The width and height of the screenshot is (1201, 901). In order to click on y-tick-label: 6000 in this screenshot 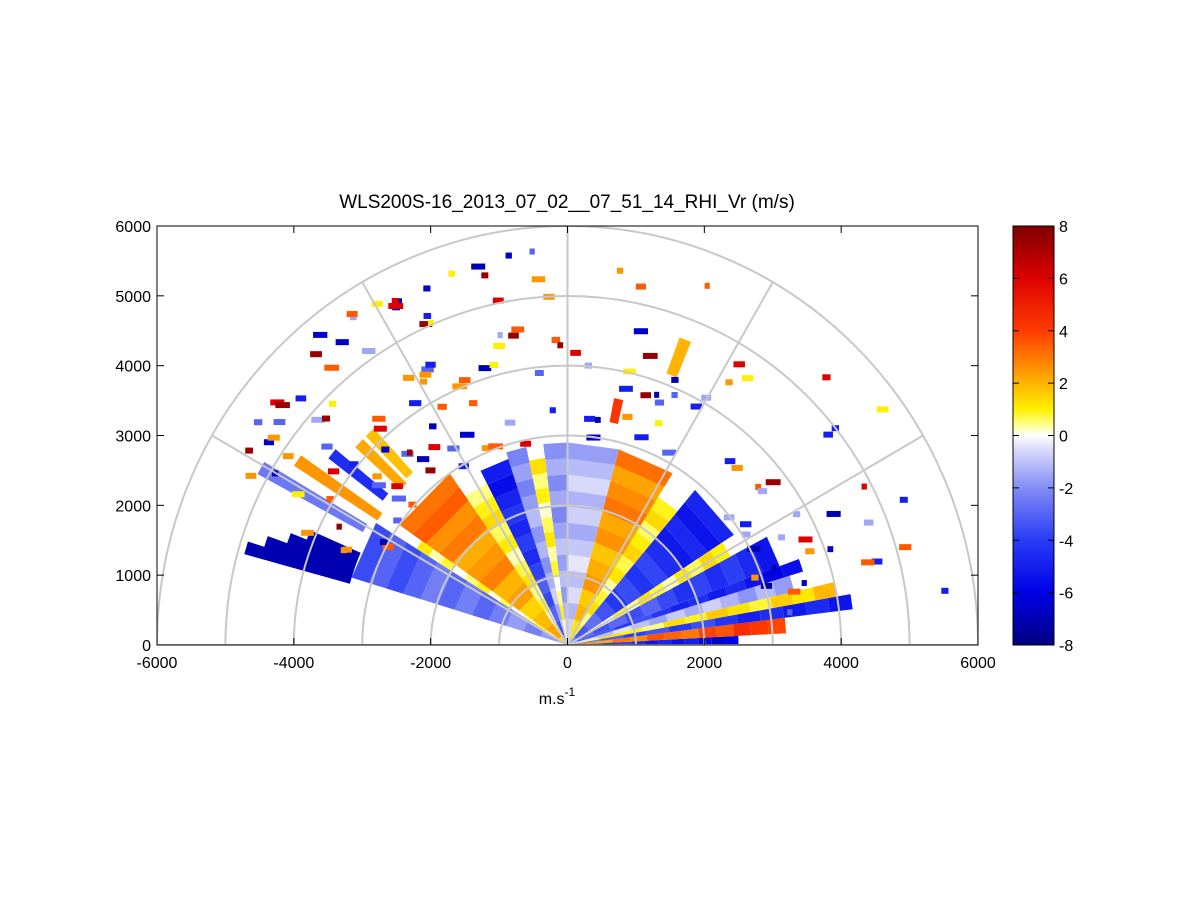, I will do `click(133, 227)`.